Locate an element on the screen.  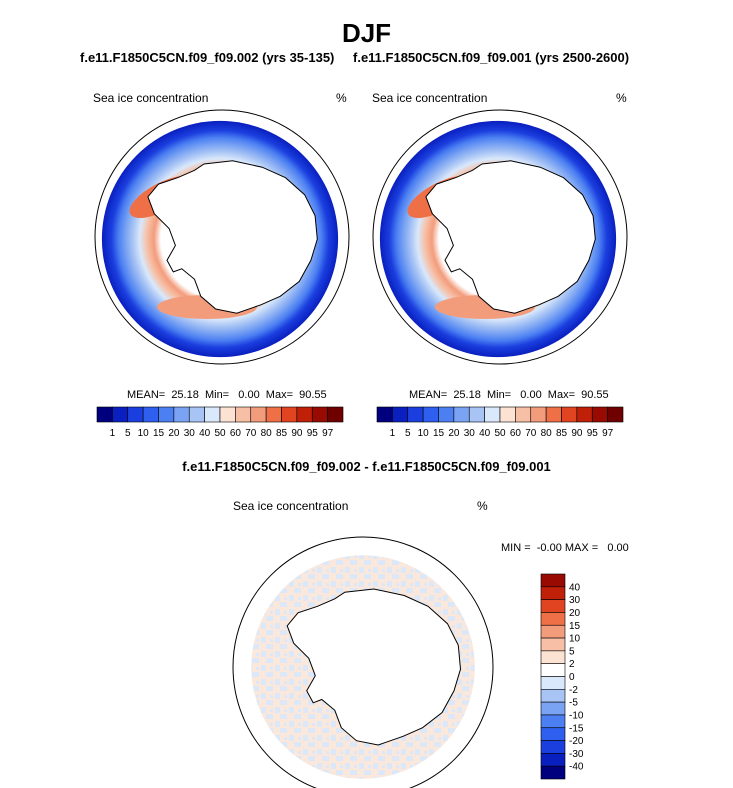
case-b-colorbar-tick-label: 20 is located at coordinates (454, 433).